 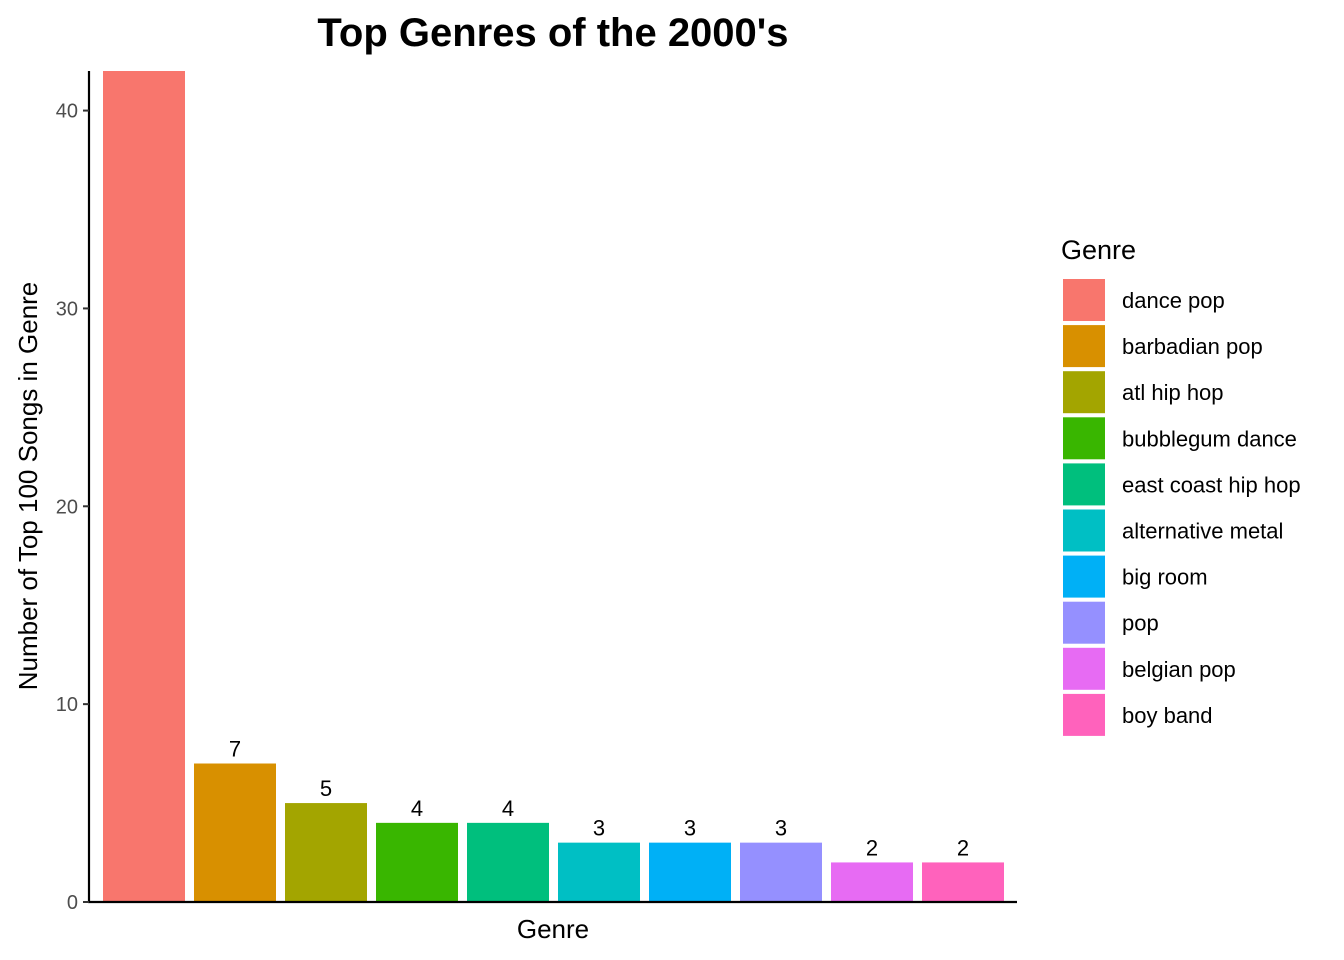 I want to click on legend-key-alternative-metal, so click(x=1084, y=530).